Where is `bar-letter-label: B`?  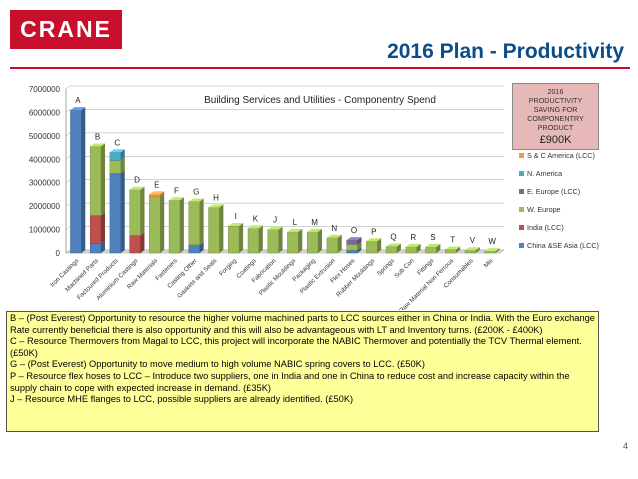 bar-letter-label: B is located at coordinates (97, 136).